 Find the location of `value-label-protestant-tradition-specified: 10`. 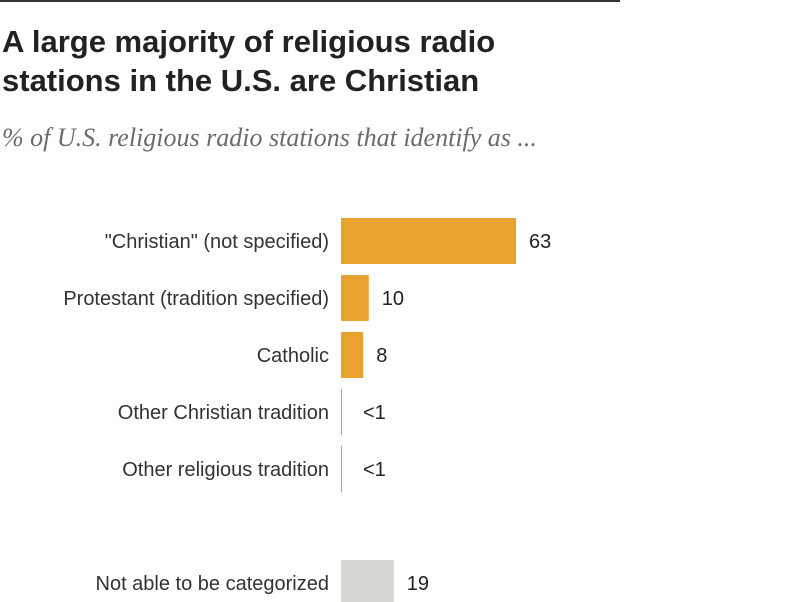

value-label-protestant-tradition-specified: 10 is located at coordinates (393, 299).